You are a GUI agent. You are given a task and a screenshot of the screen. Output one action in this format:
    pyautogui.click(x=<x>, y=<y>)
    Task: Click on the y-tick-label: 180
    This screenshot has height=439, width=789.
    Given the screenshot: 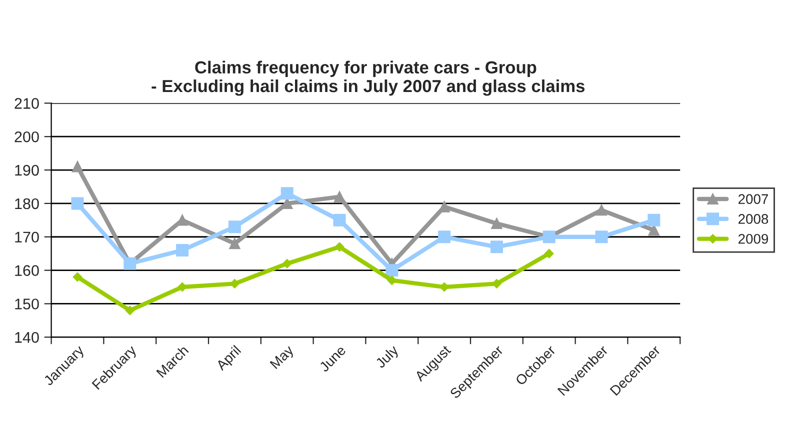 What is the action you would take?
    pyautogui.click(x=27, y=204)
    